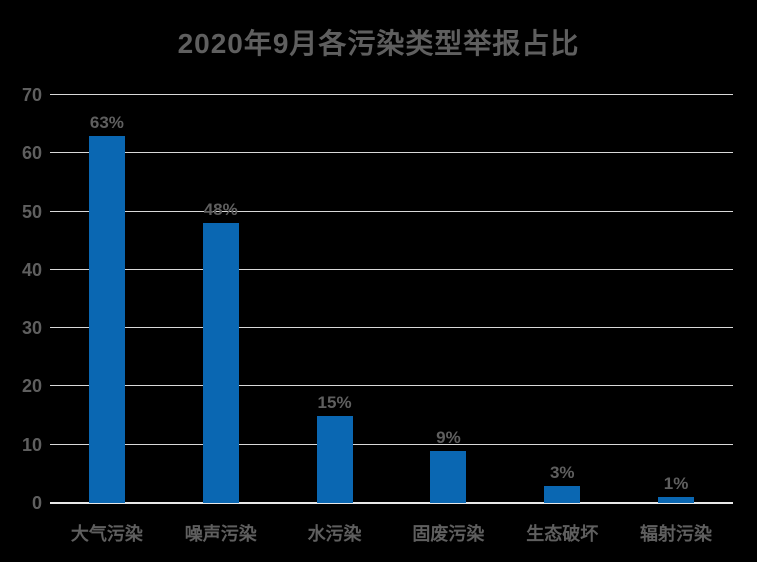 The height and width of the screenshot is (562, 757). I want to click on y-tick-label-0: 0, so click(36, 503).